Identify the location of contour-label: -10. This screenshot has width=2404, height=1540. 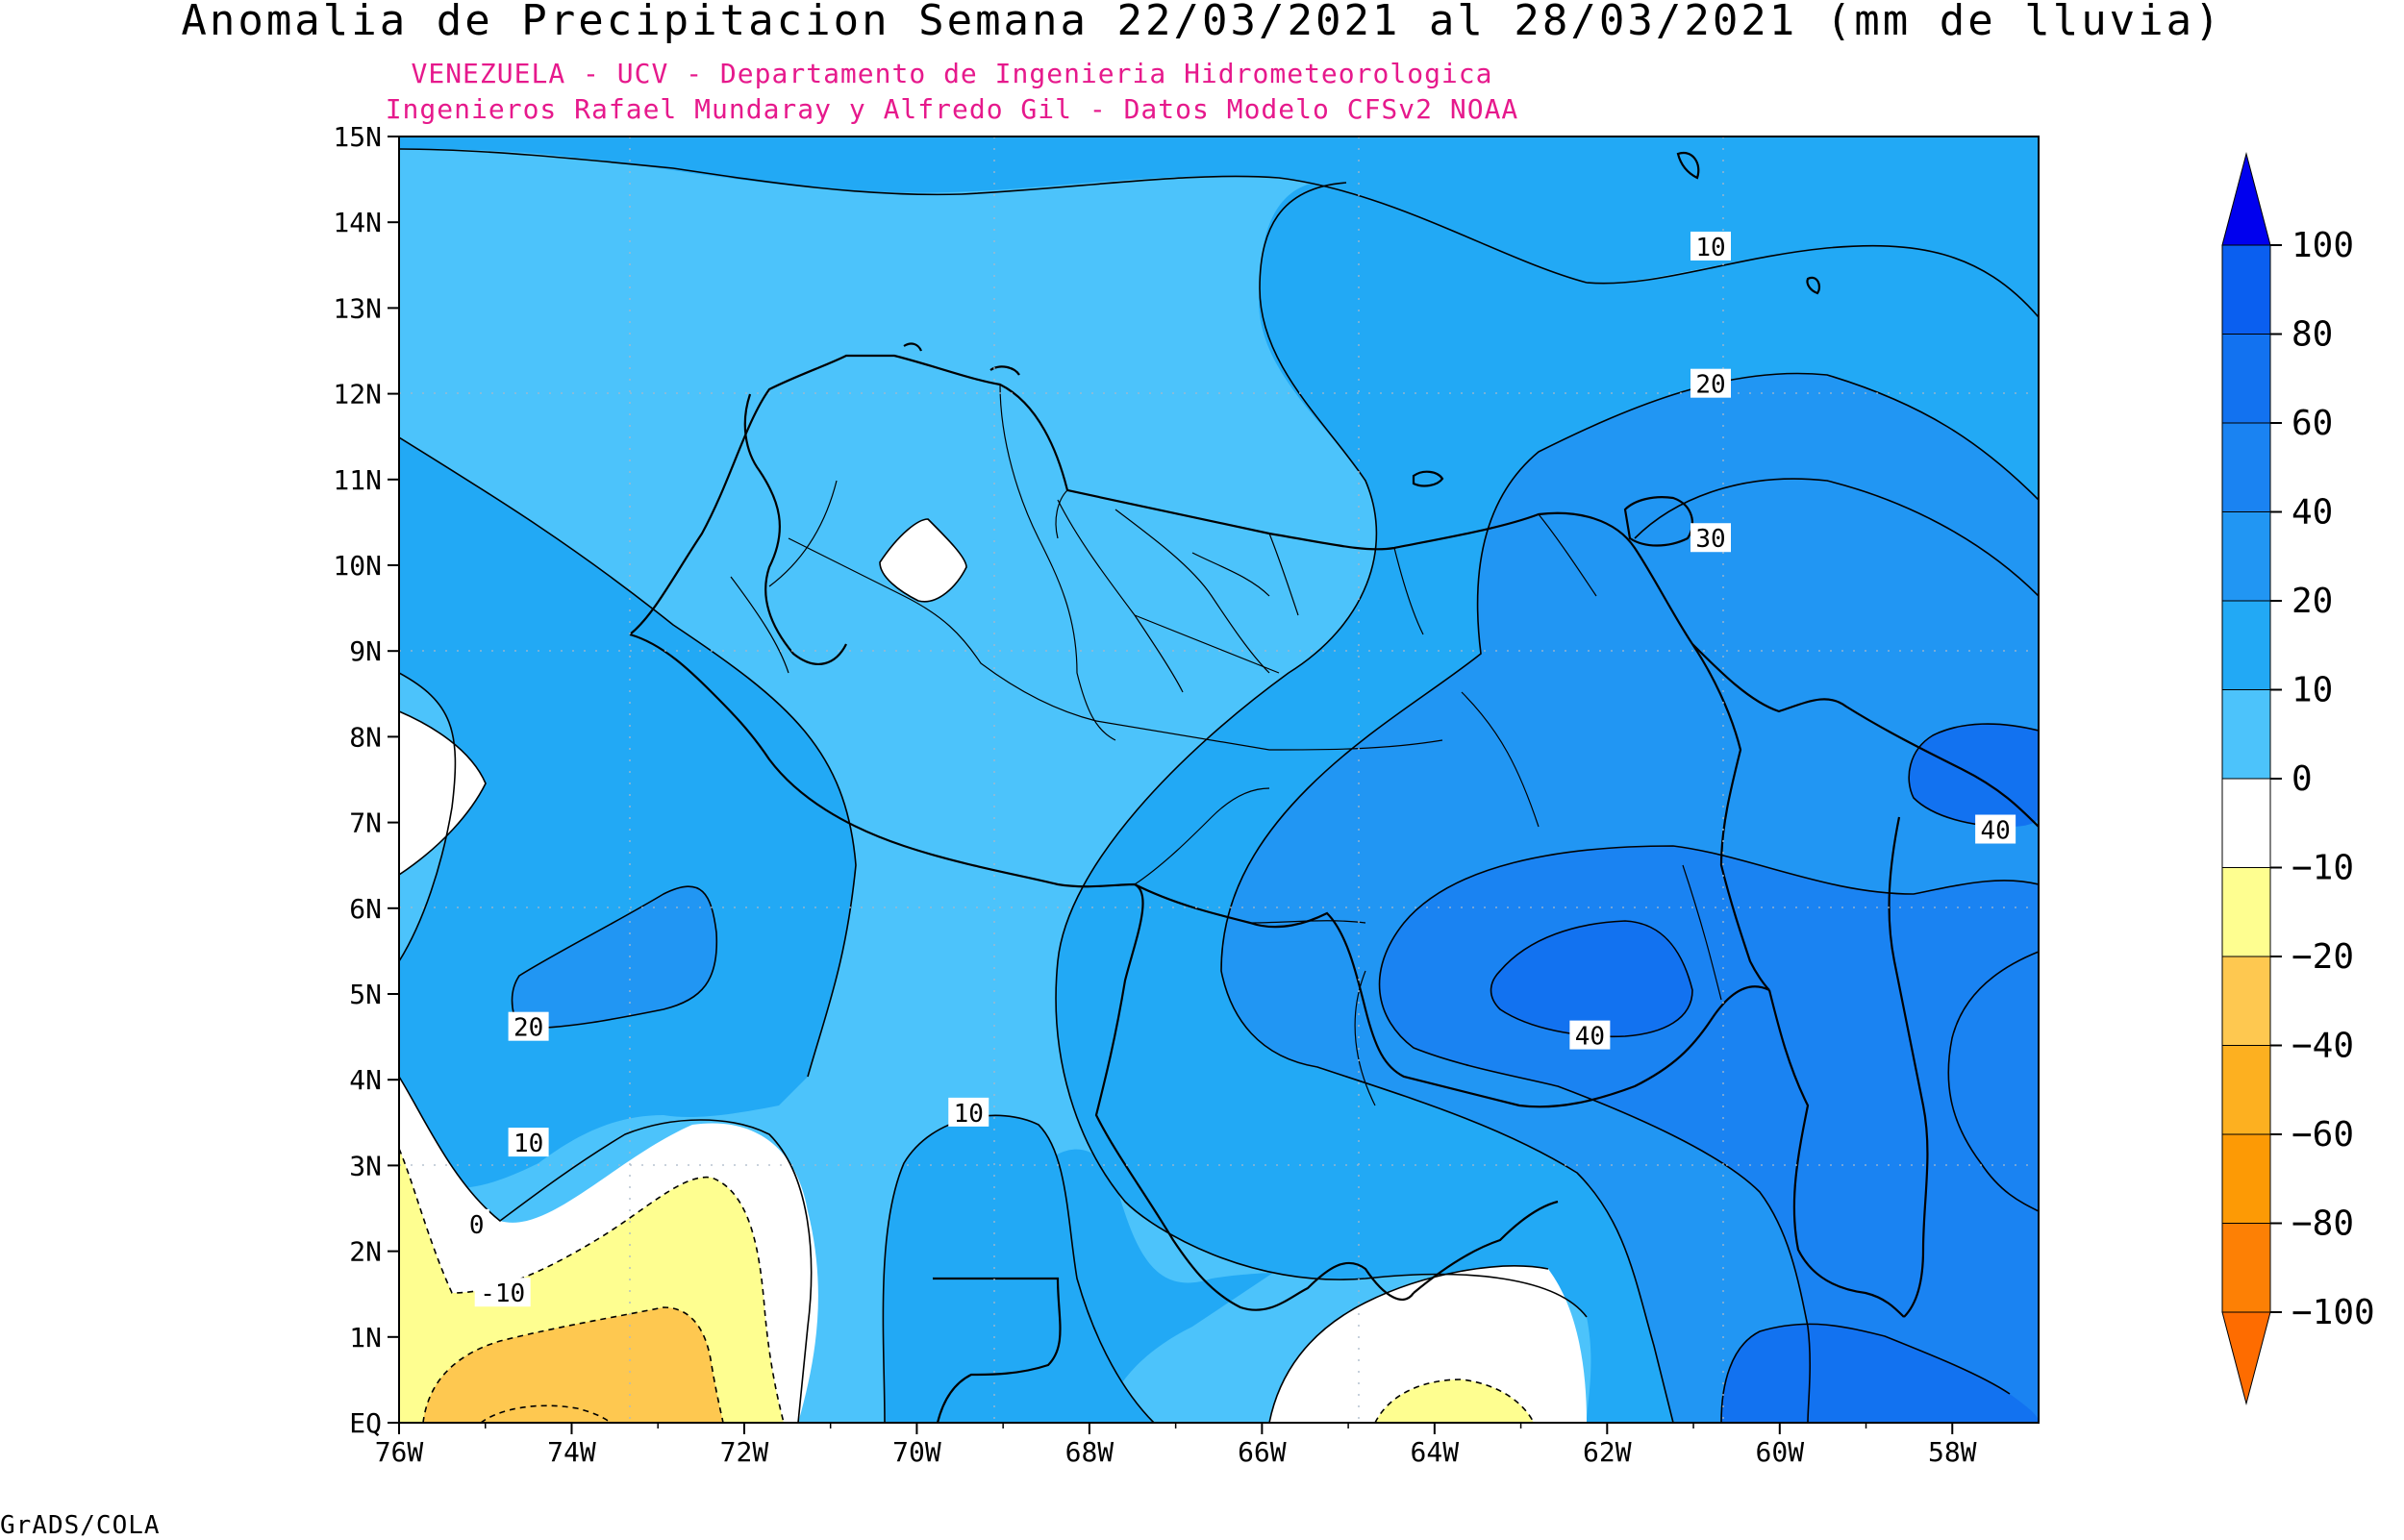
(502, 1293).